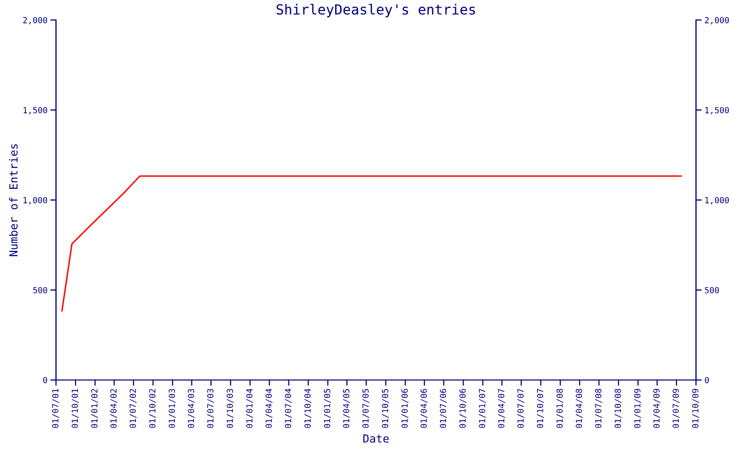 Image resolution: width=750 pixels, height=450 pixels. Describe the element at coordinates (711, 290) in the screenshot. I see `y2-tick-label: 500` at that location.